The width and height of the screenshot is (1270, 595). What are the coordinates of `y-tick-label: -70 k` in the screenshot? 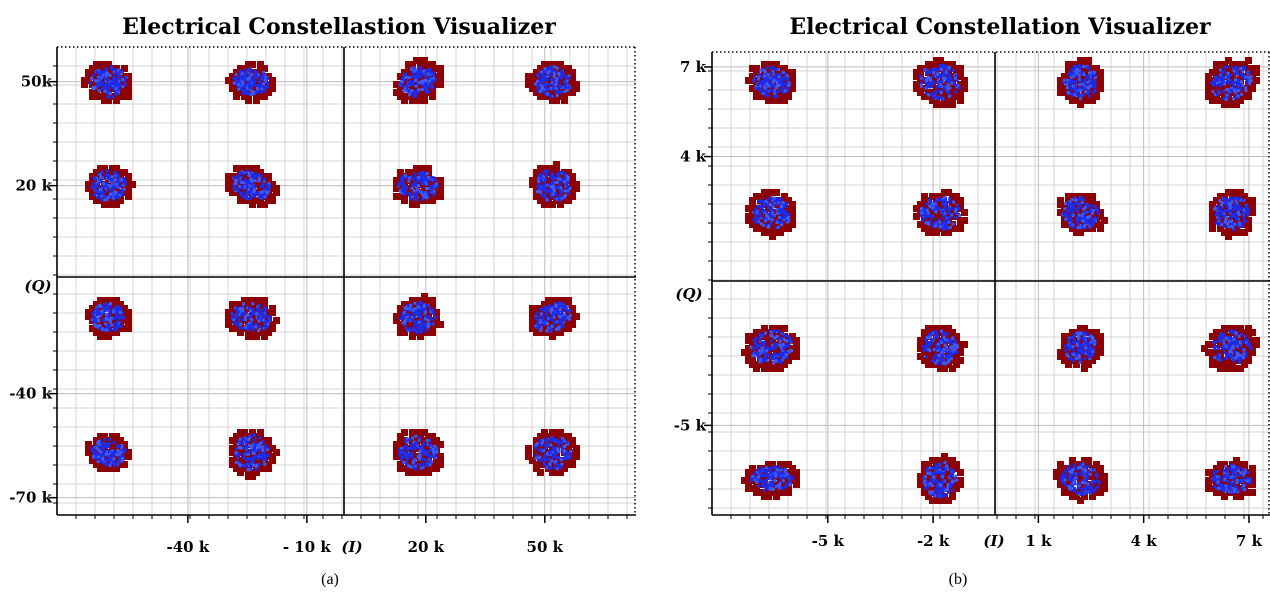 It's located at (30, 498).